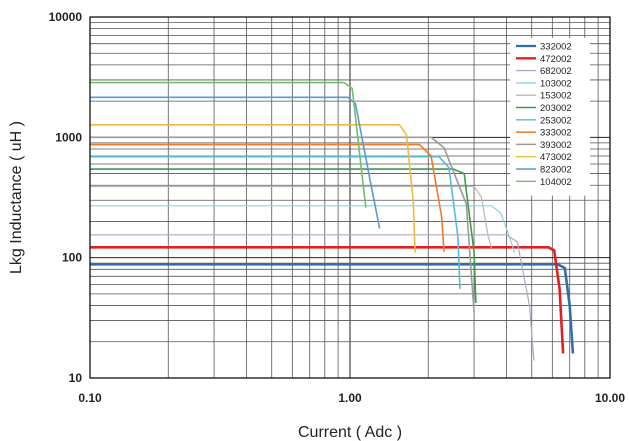 The height and width of the screenshot is (441, 629). What do you see at coordinates (556, 120) in the screenshot?
I see `legend-label-253002: 253002` at bounding box center [556, 120].